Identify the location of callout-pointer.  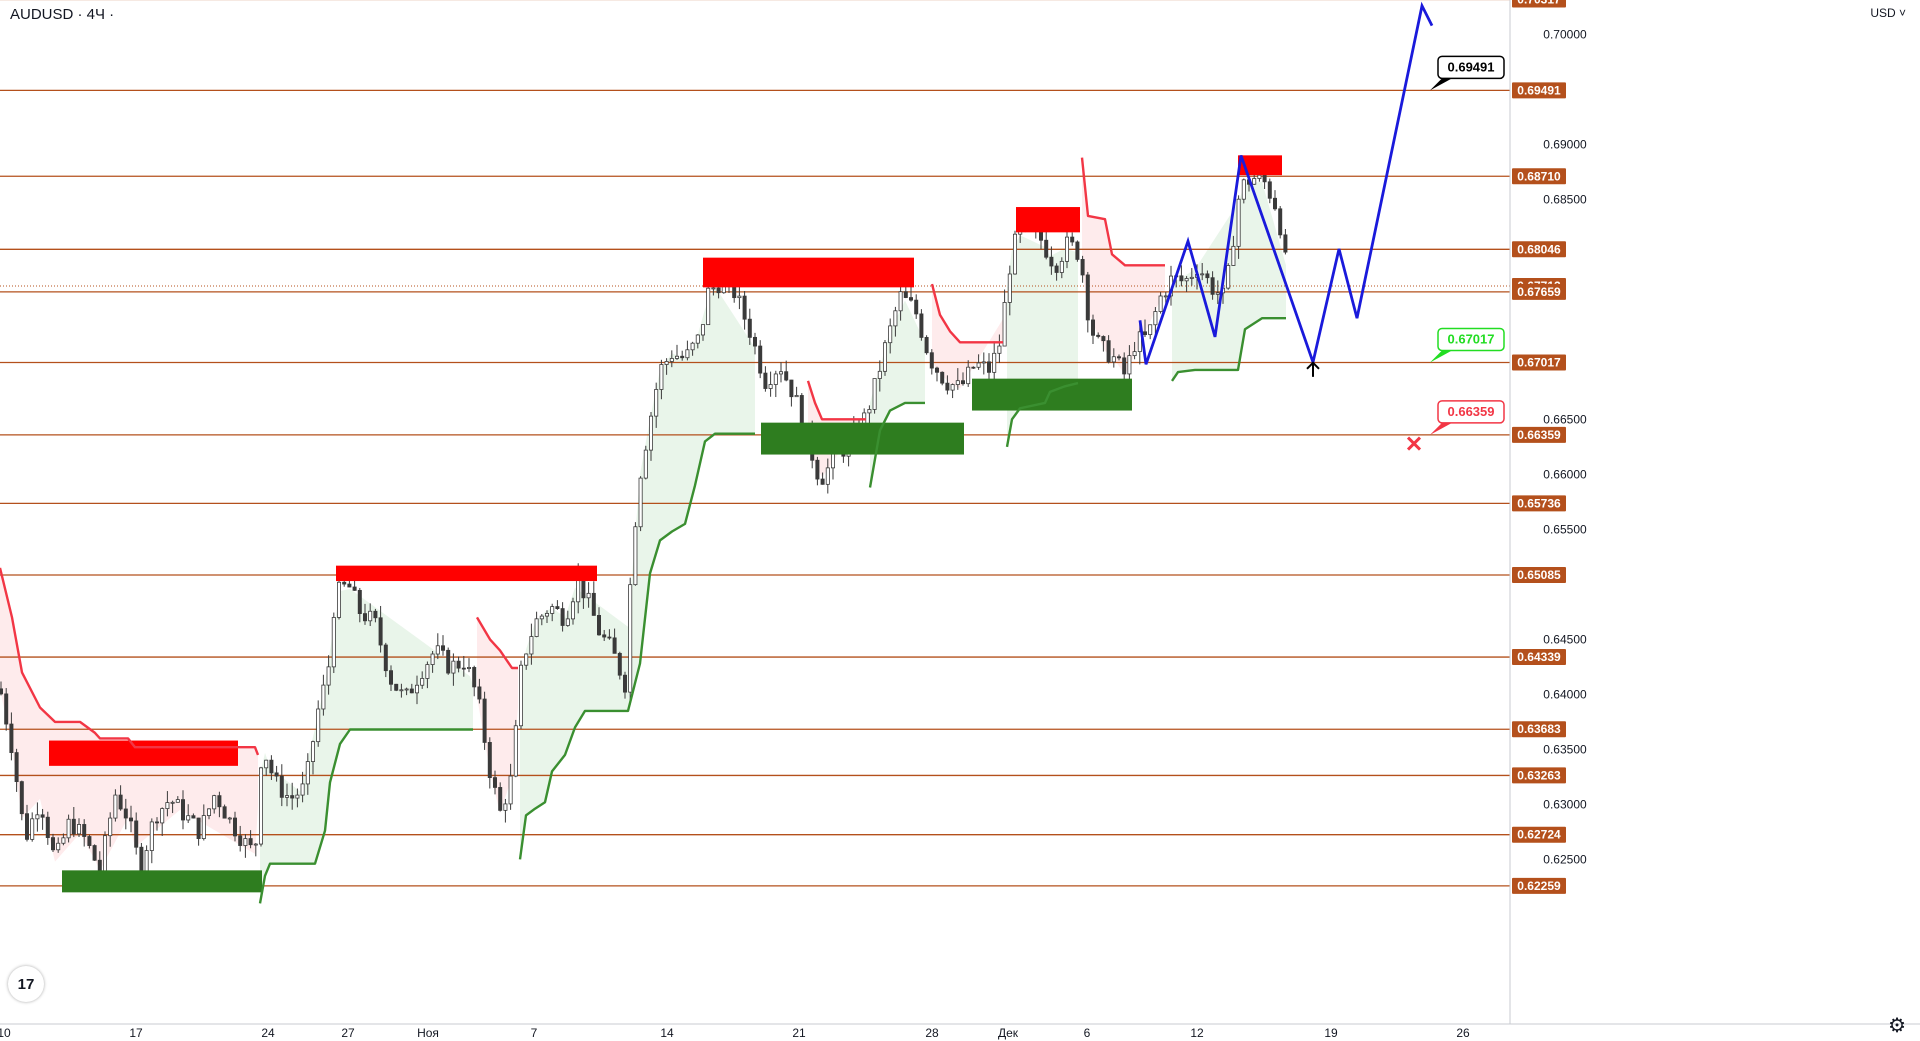
(1441, 356).